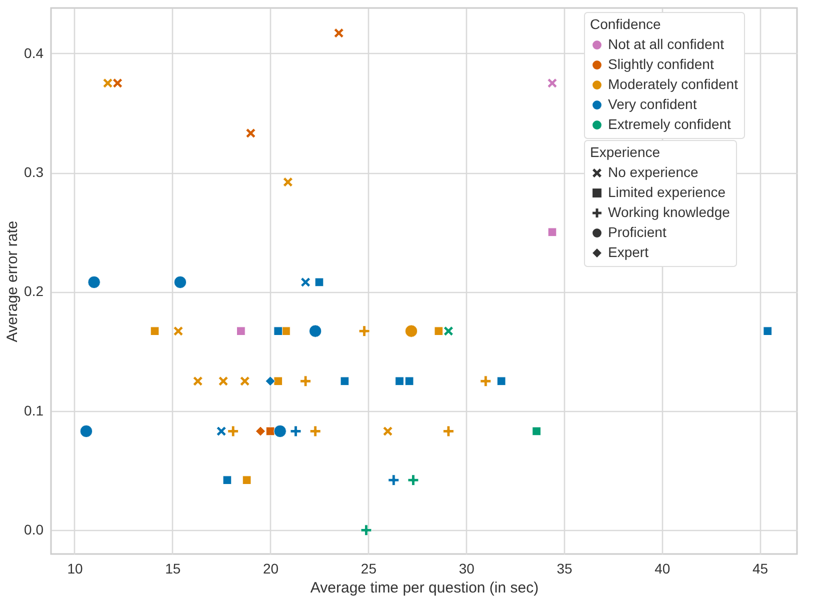 This screenshot has height=612, width=816. I want to click on x-tick-label: 25, so click(368, 568).